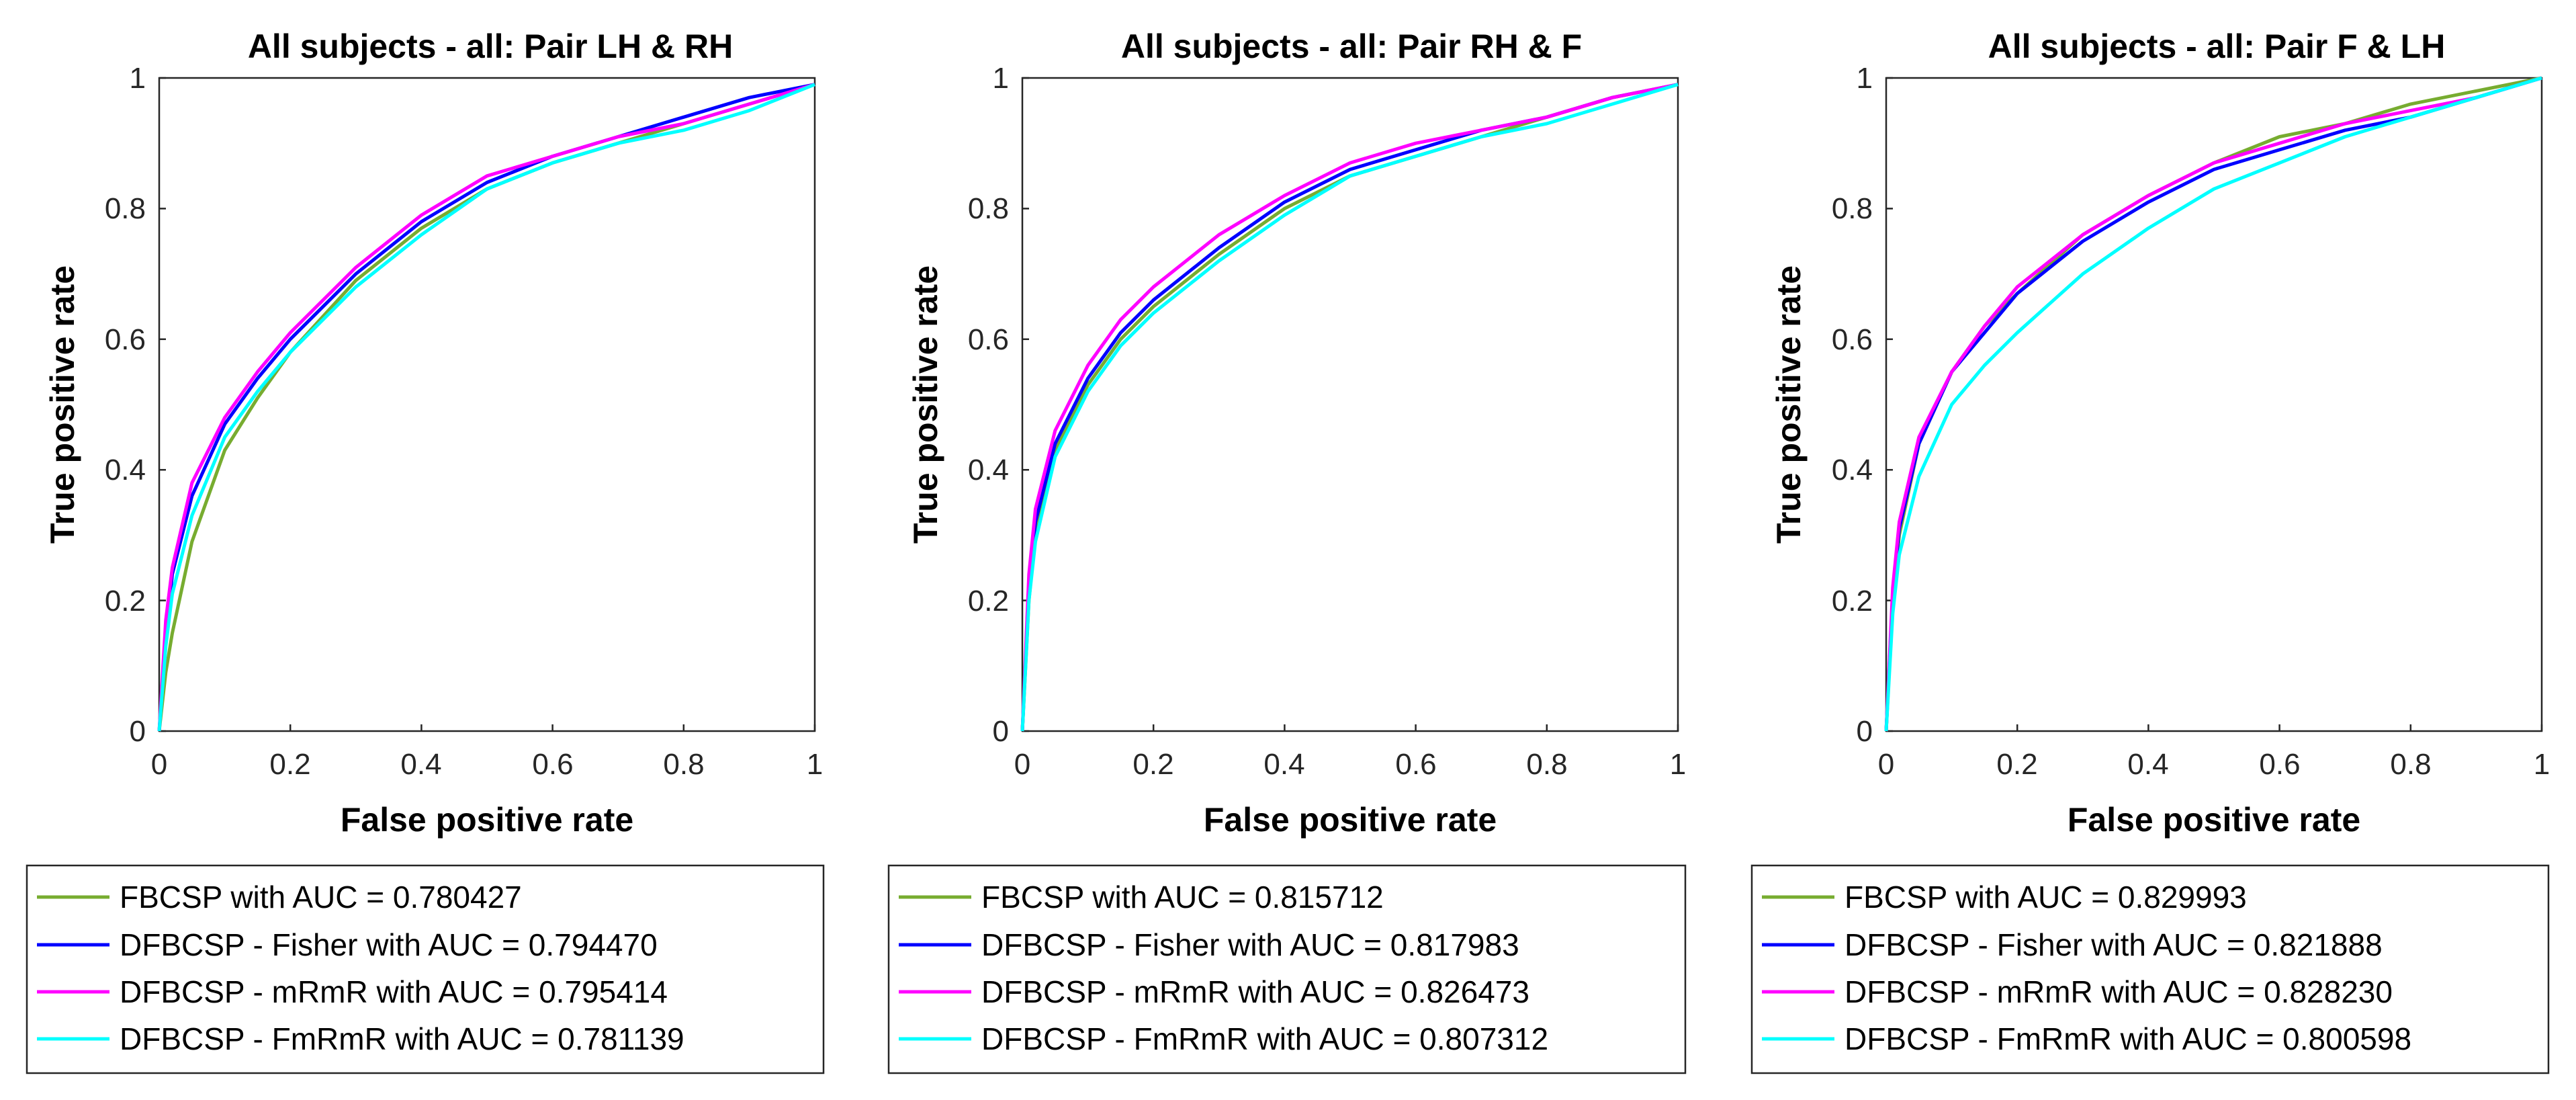 Image resolution: width=2576 pixels, height=1100 pixels. Describe the element at coordinates (1351, 46) in the screenshot. I see `chart-title: All subjects - all: Pair RH & F` at that location.